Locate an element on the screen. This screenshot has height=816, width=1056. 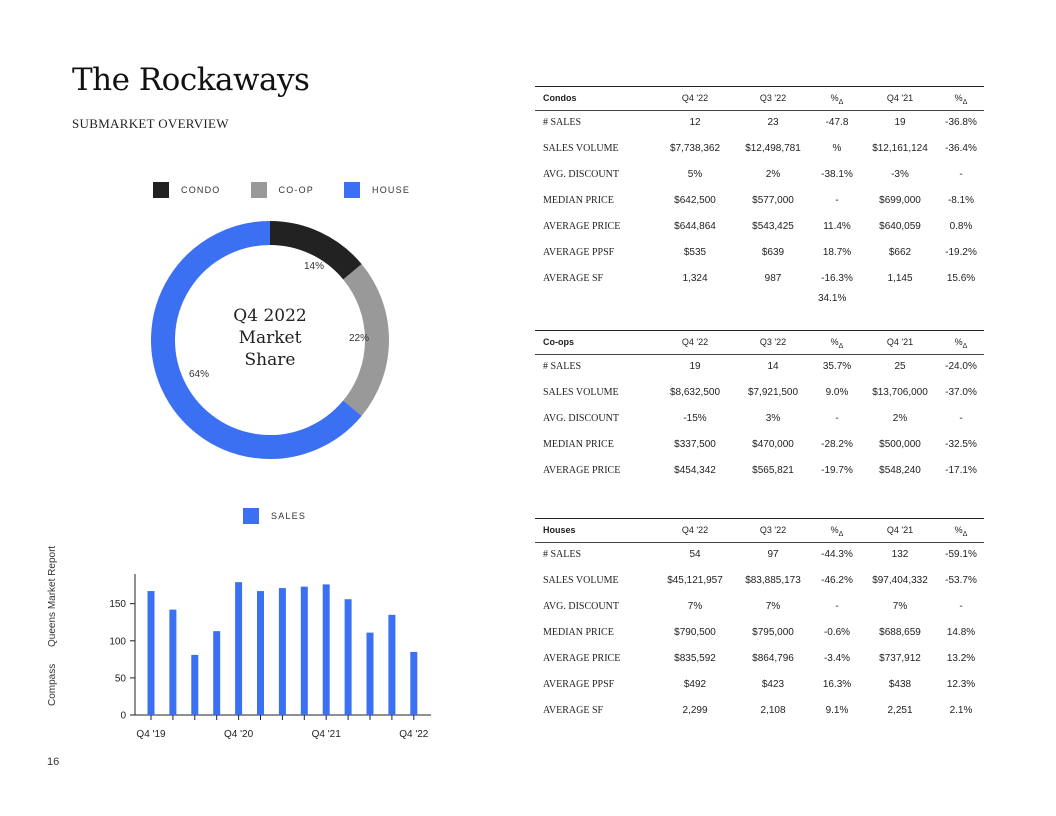
table-cell: 2% is located at coordinates (900, 418).